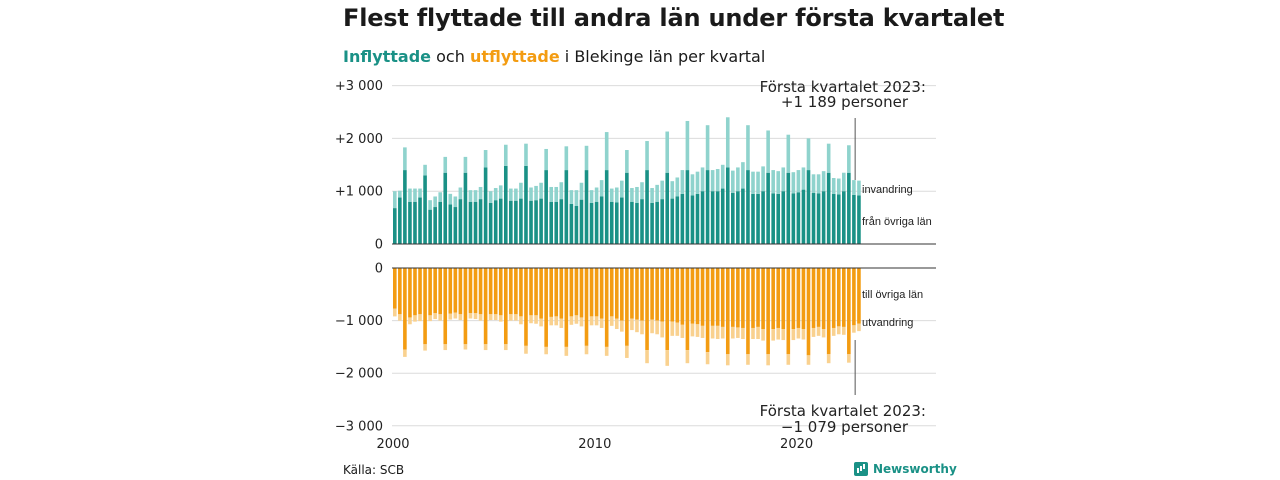 This screenshot has height=480, width=1280. Describe the element at coordinates (796, 444) in the screenshot. I see `x-tick-label: 2020` at that location.